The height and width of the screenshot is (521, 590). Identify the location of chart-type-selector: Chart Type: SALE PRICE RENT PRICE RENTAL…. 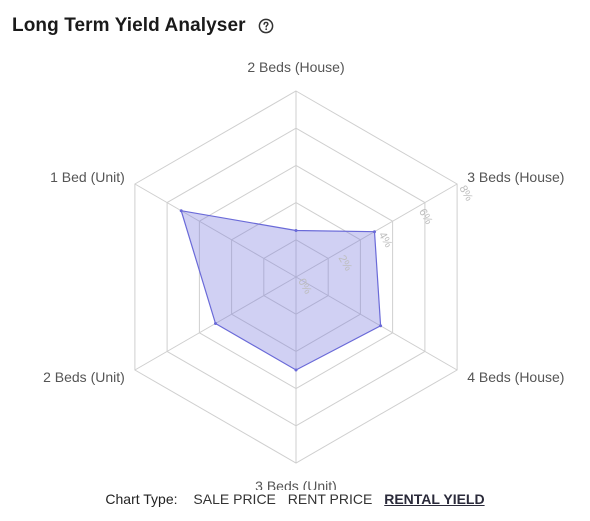
(295, 499).